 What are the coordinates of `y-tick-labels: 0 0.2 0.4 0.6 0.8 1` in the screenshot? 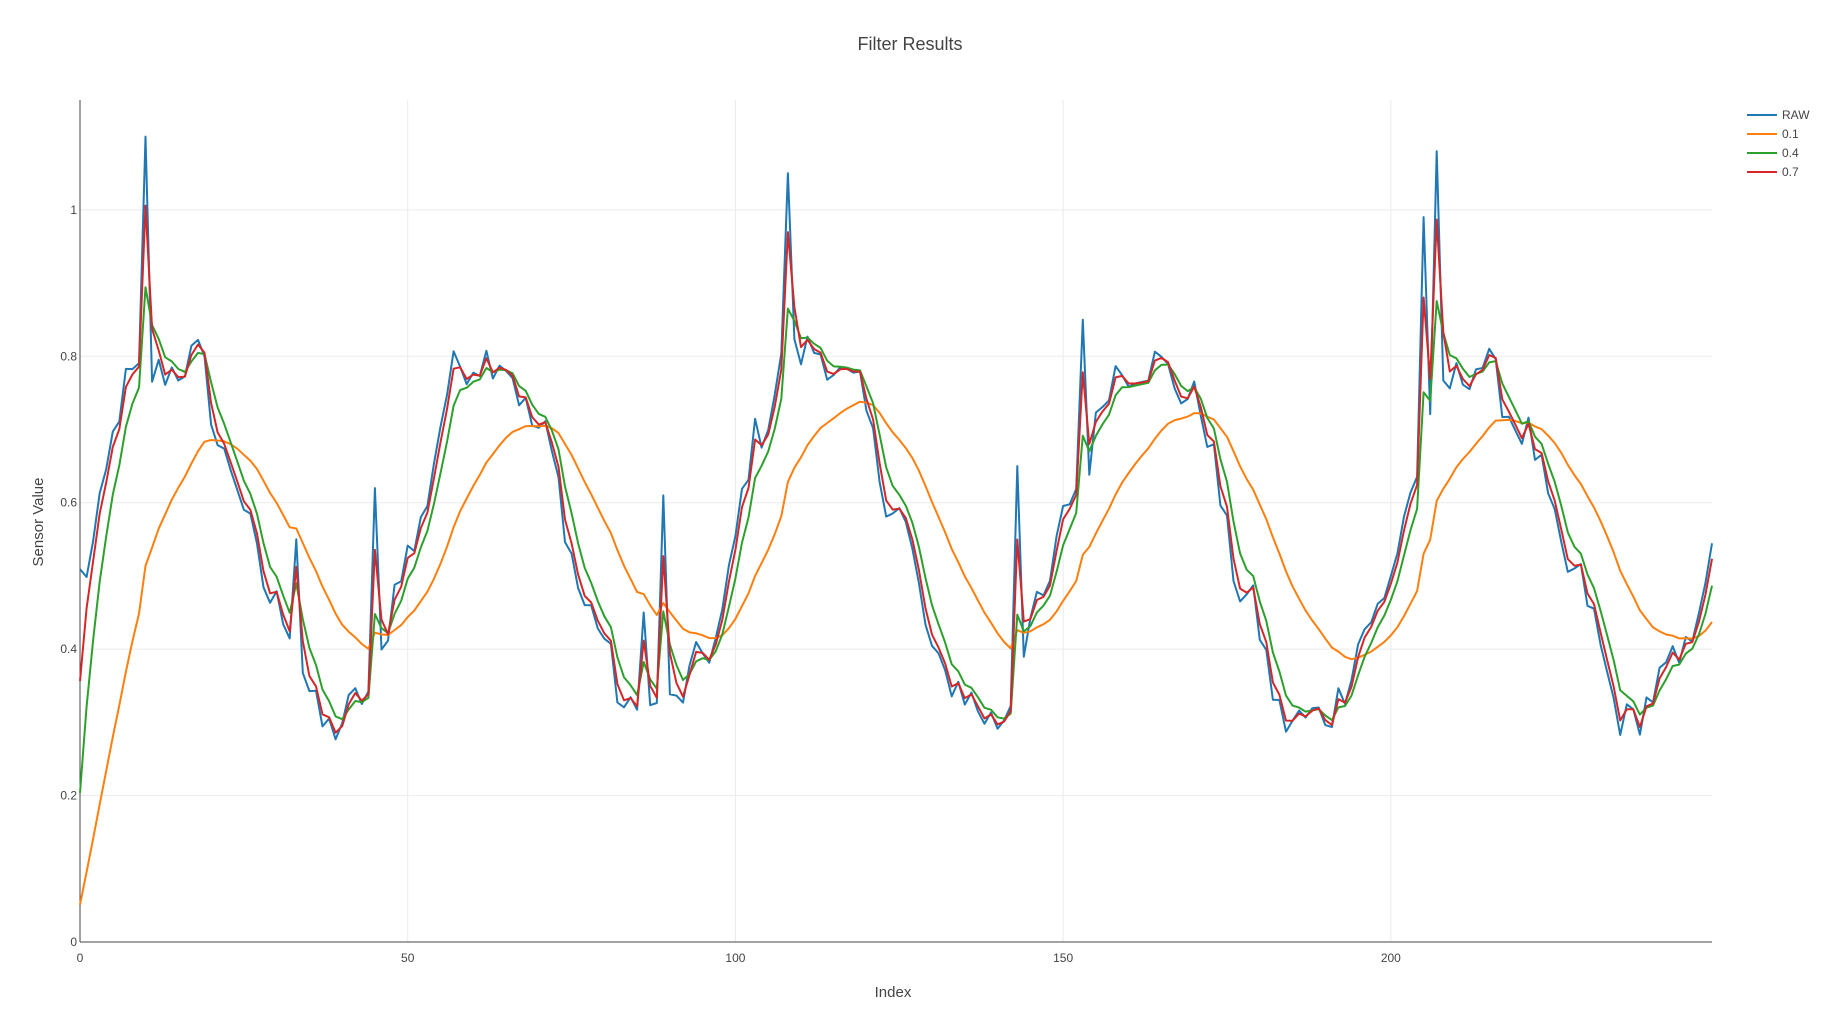 It's located at (68, 576).